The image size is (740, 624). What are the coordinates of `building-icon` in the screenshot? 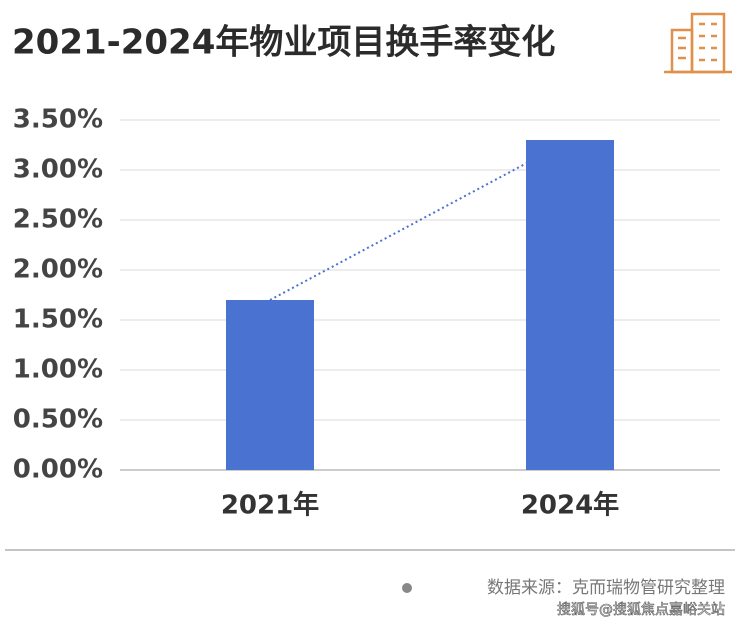 It's located at (698, 43).